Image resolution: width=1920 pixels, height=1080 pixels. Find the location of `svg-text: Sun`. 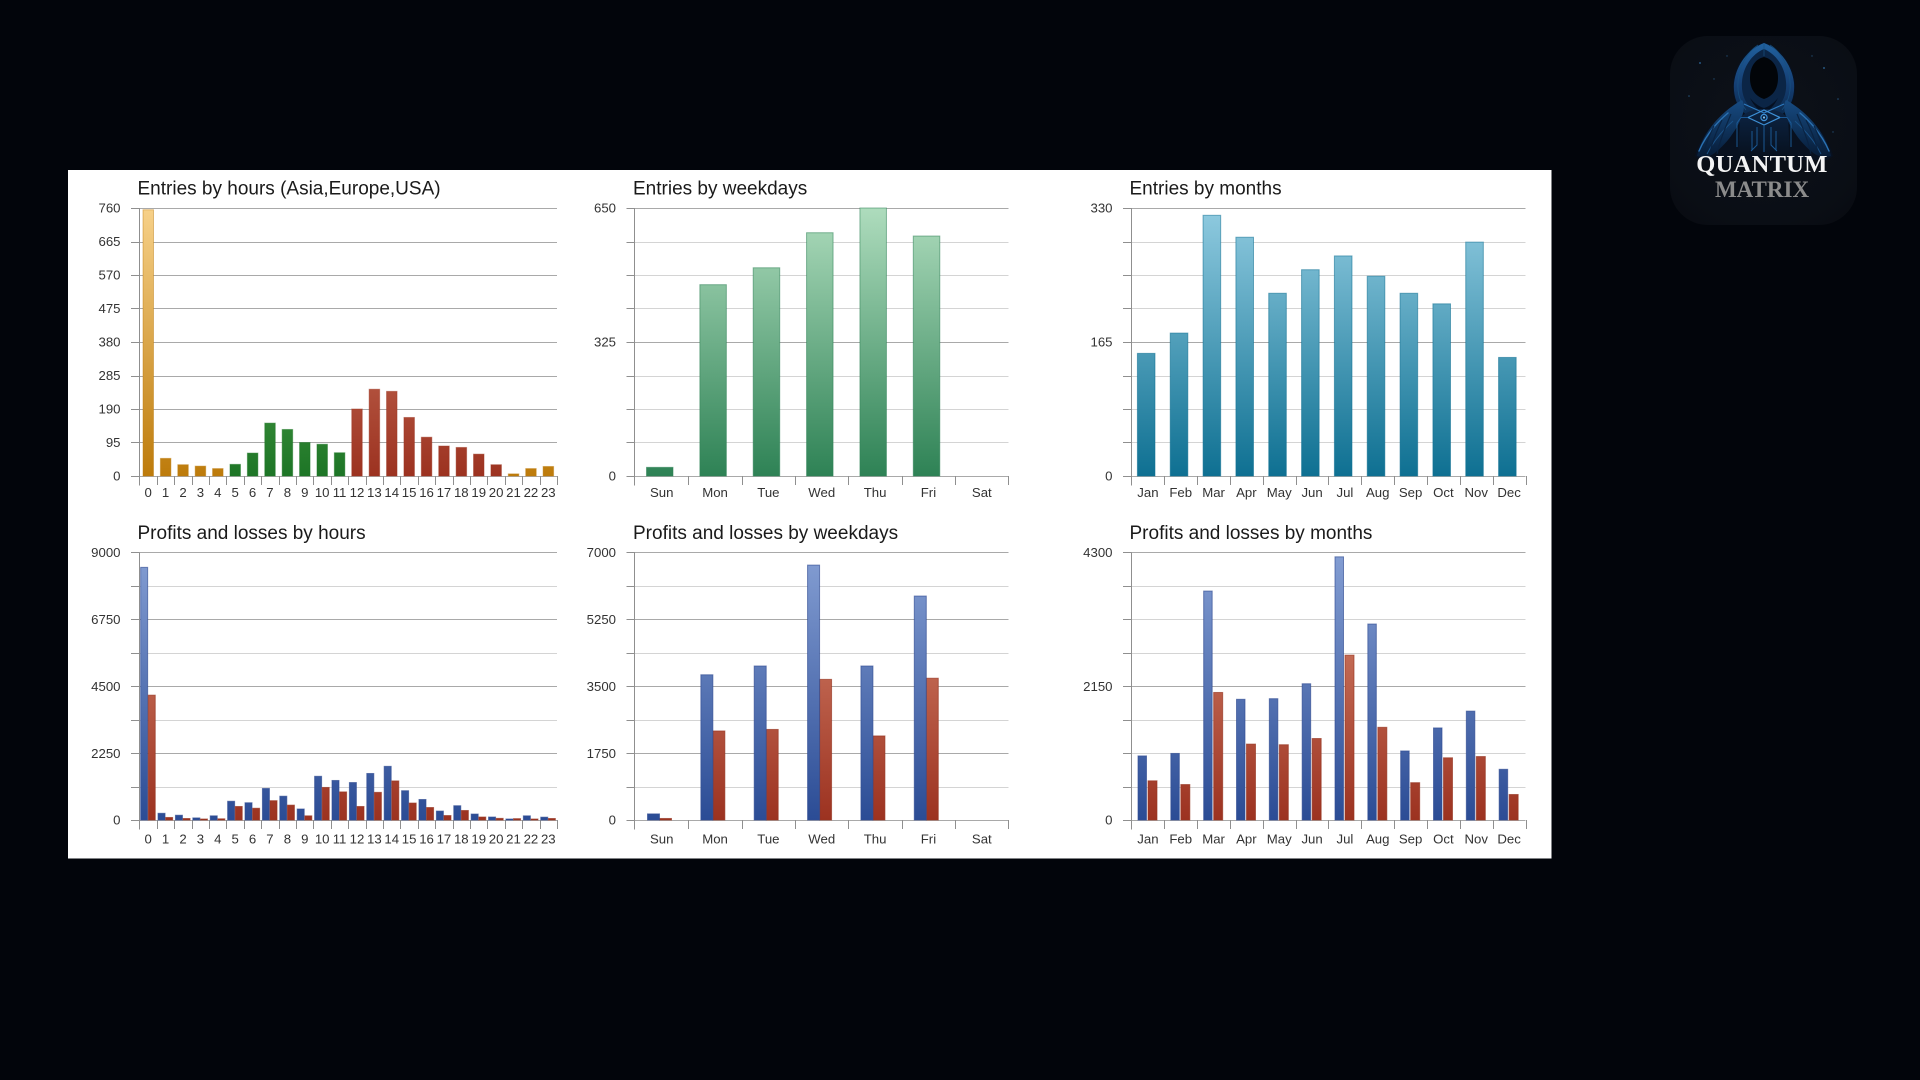

svg-text: Sun is located at coordinates (661, 492).